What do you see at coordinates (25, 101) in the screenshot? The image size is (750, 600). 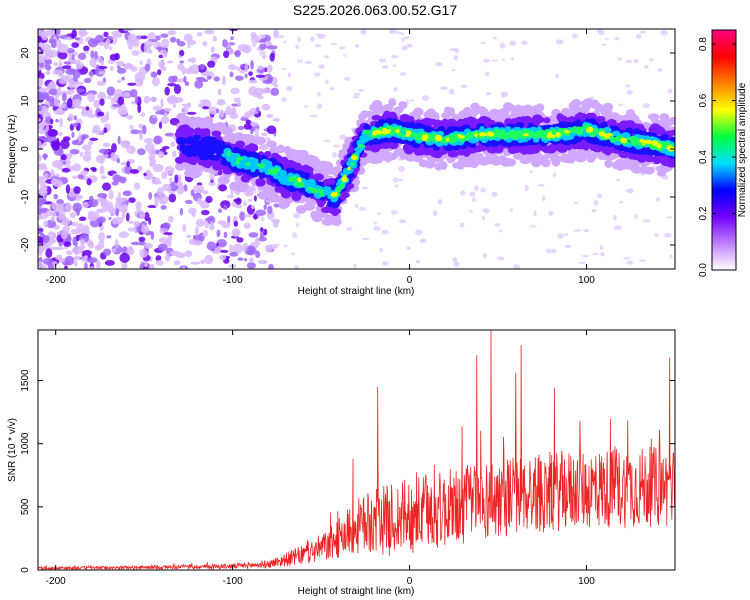 I see `spectrogram-y-tick-label: 10` at bounding box center [25, 101].